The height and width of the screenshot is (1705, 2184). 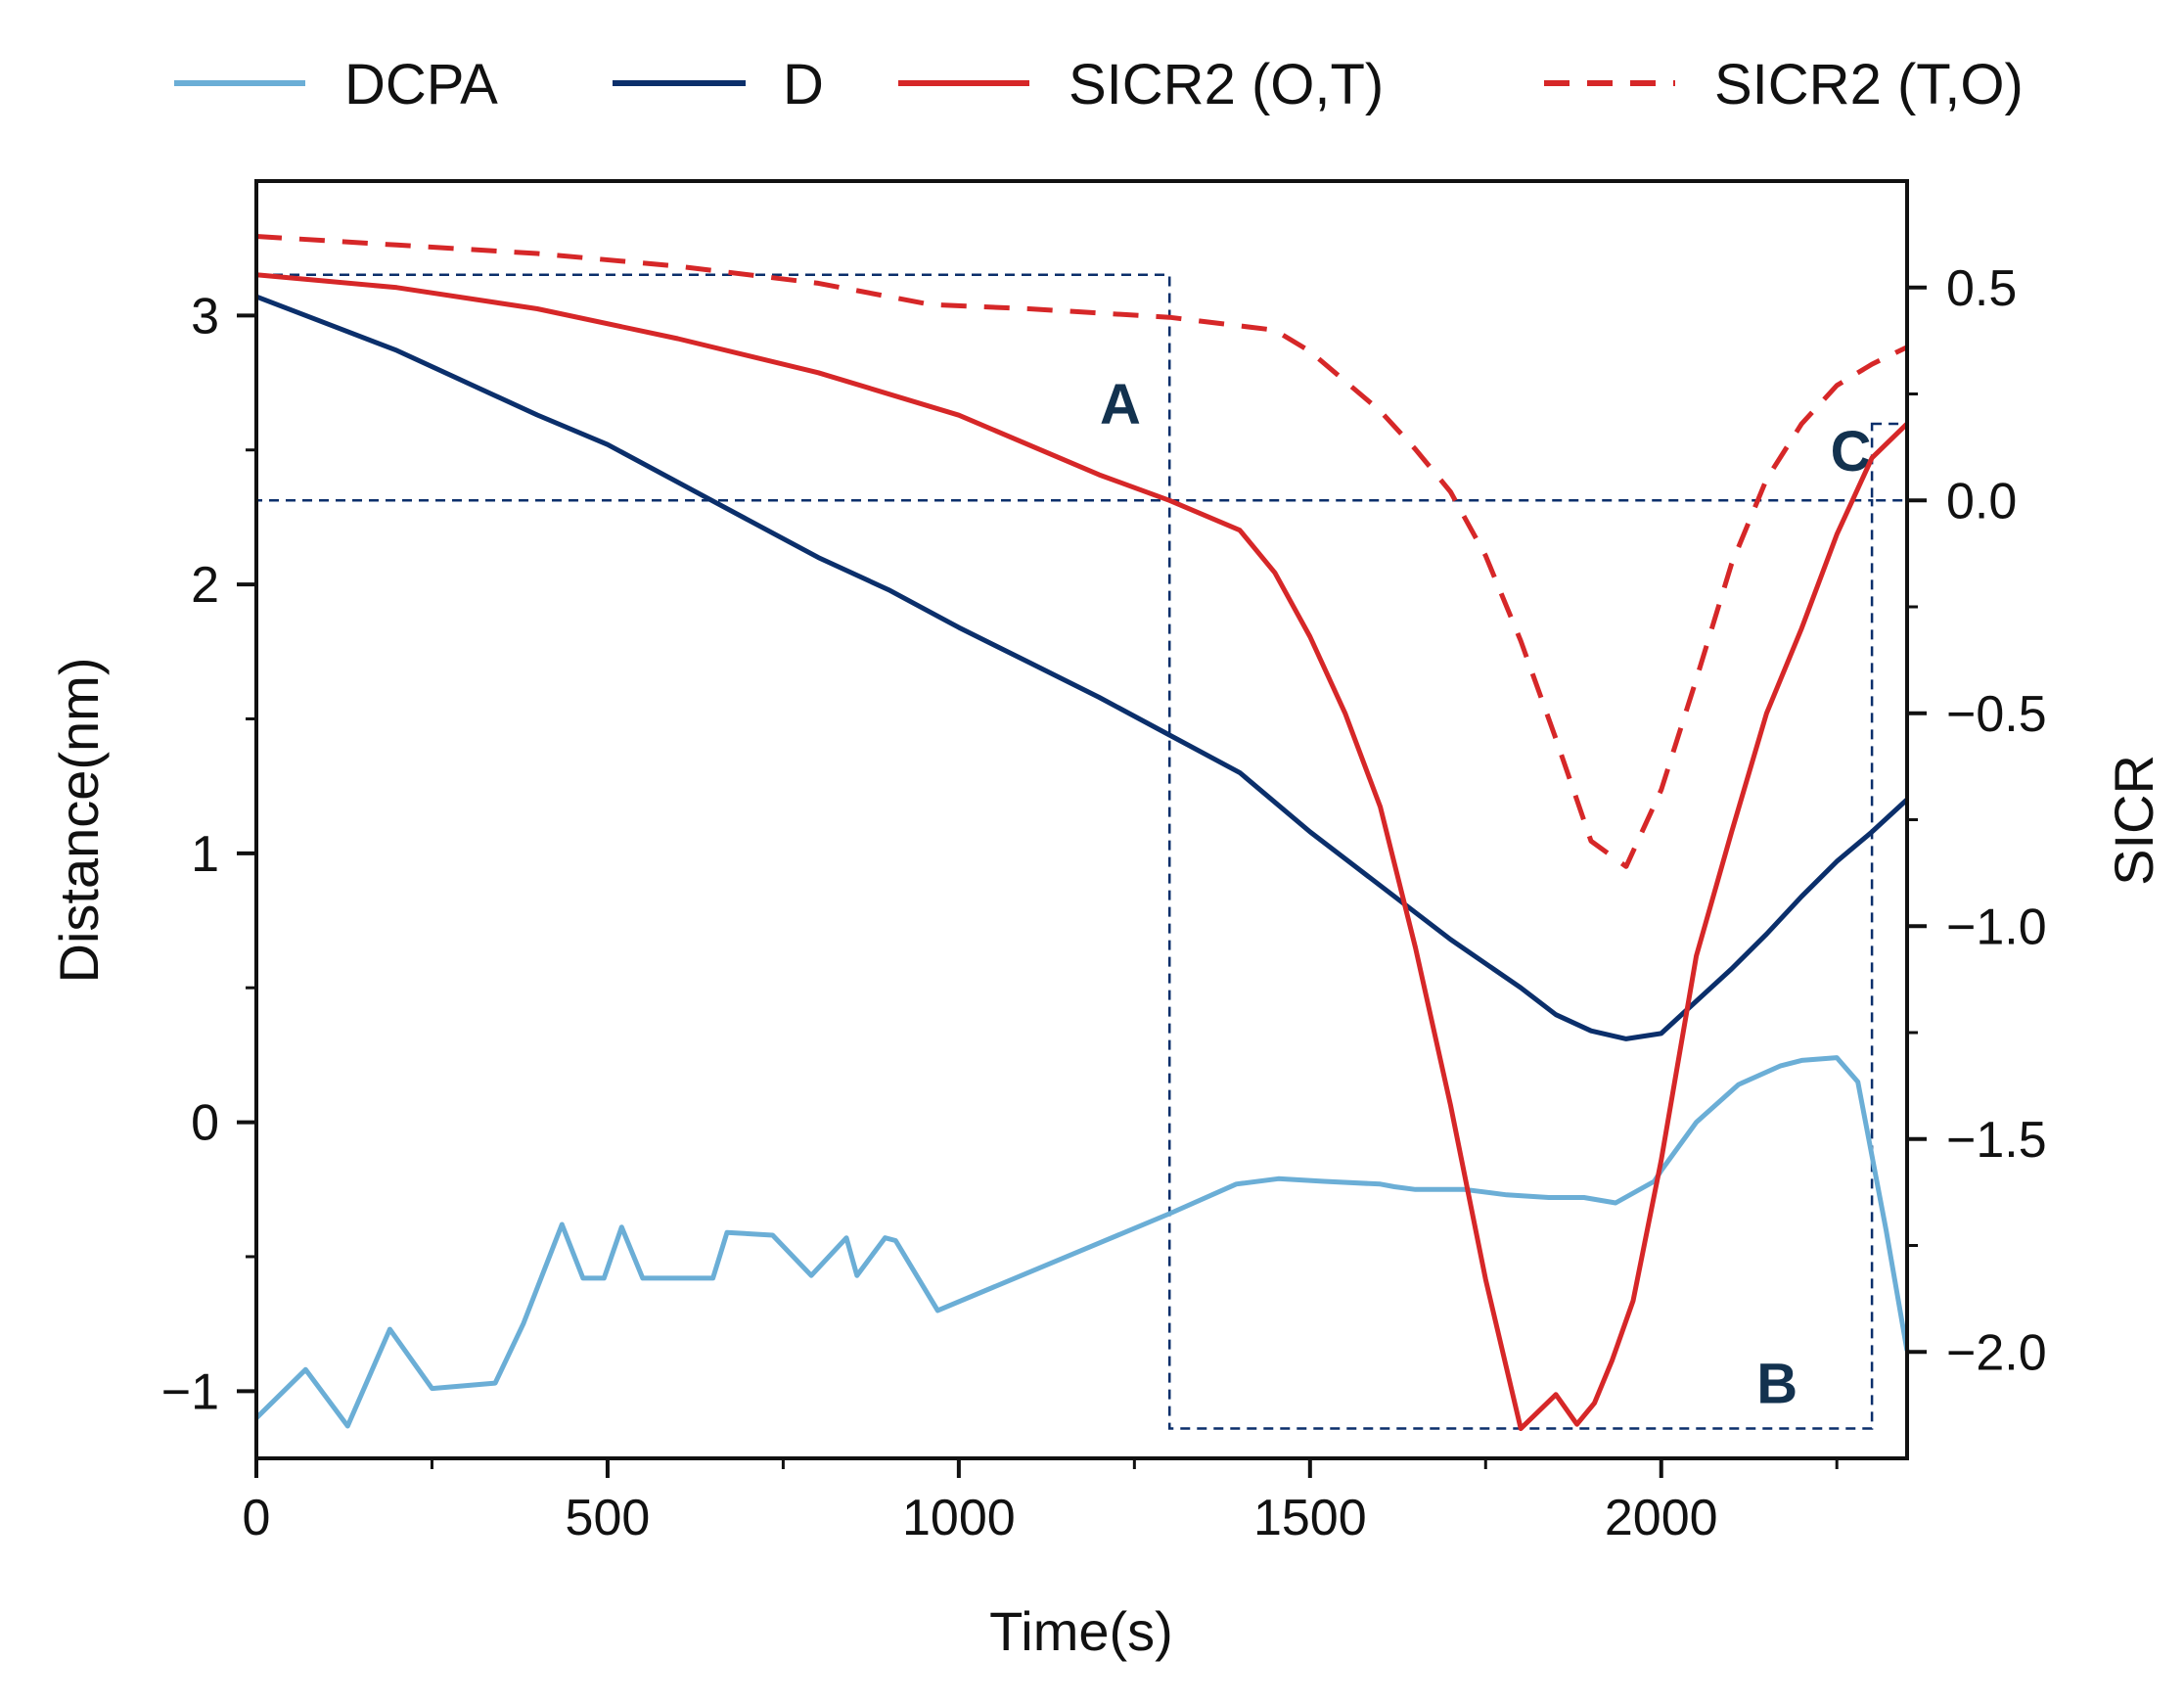 I want to click on y2-tick-label: 0.0, so click(x=1981, y=501).